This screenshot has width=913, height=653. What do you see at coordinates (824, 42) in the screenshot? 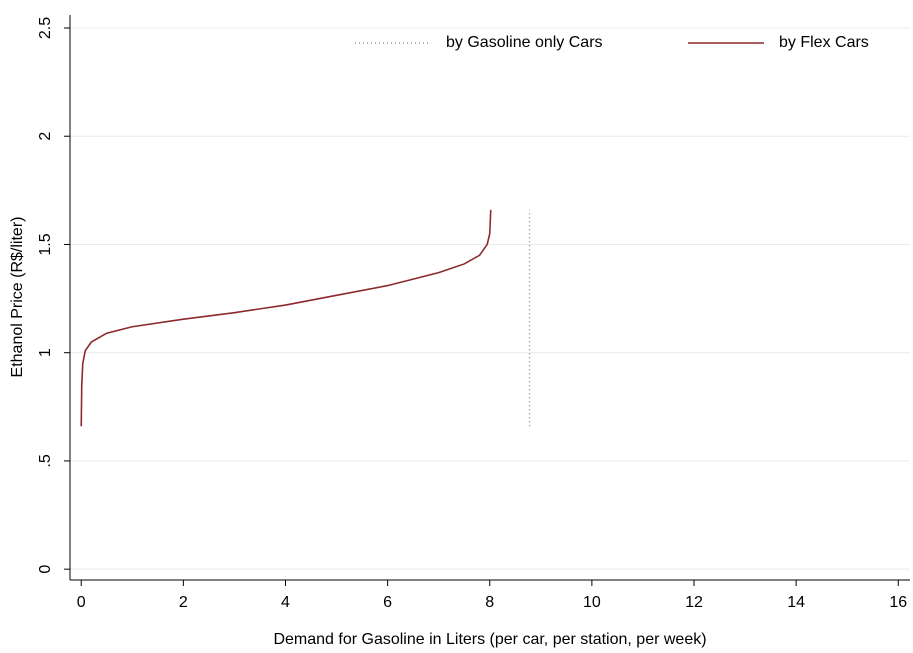
I see `legend-label: by Flex Cars` at bounding box center [824, 42].